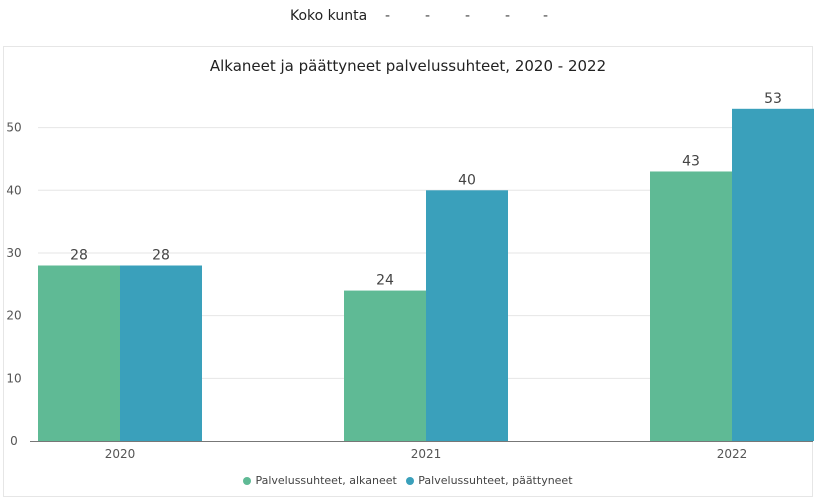 Image resolution: width=816 pixels, height=501 pixels. I want to click on data-label-2020-alkaneet: 28, so click(79, 256).